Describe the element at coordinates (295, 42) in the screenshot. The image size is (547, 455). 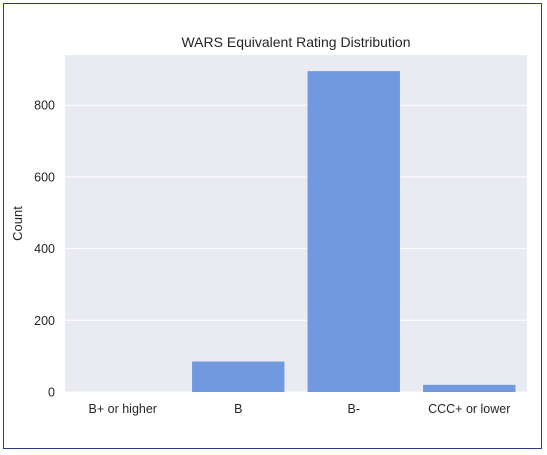
I see `chart-title: WARS Equivalent Rating Distribution` at that location.